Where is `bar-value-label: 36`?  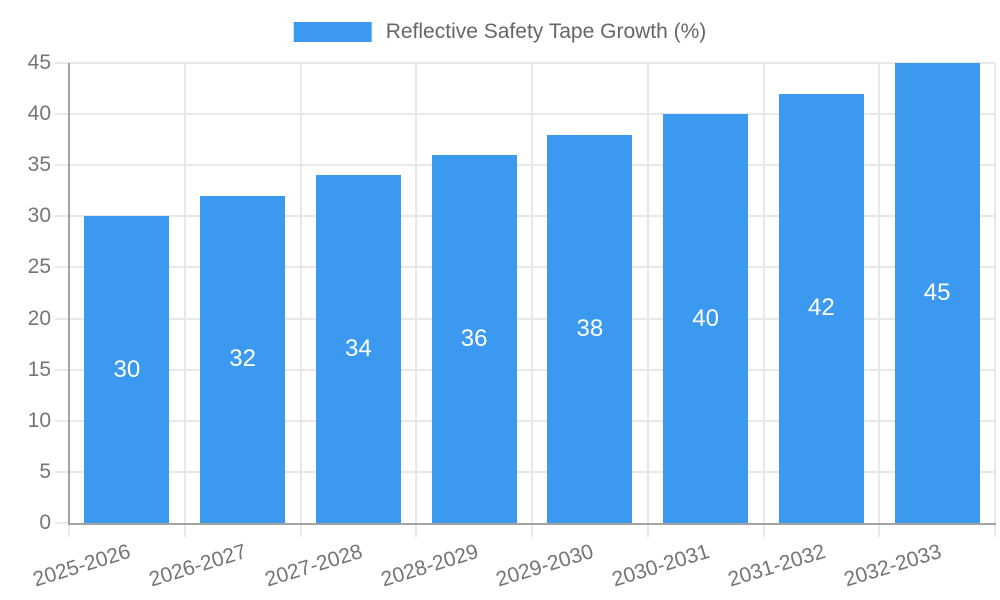 bar-value-label: 36 is located at coordinates (474, 338).